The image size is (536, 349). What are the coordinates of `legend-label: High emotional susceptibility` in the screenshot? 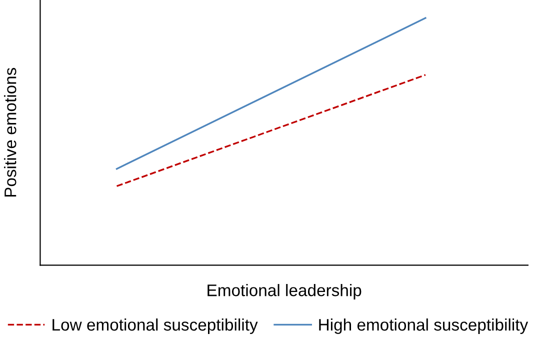 It's located at (423, 326).